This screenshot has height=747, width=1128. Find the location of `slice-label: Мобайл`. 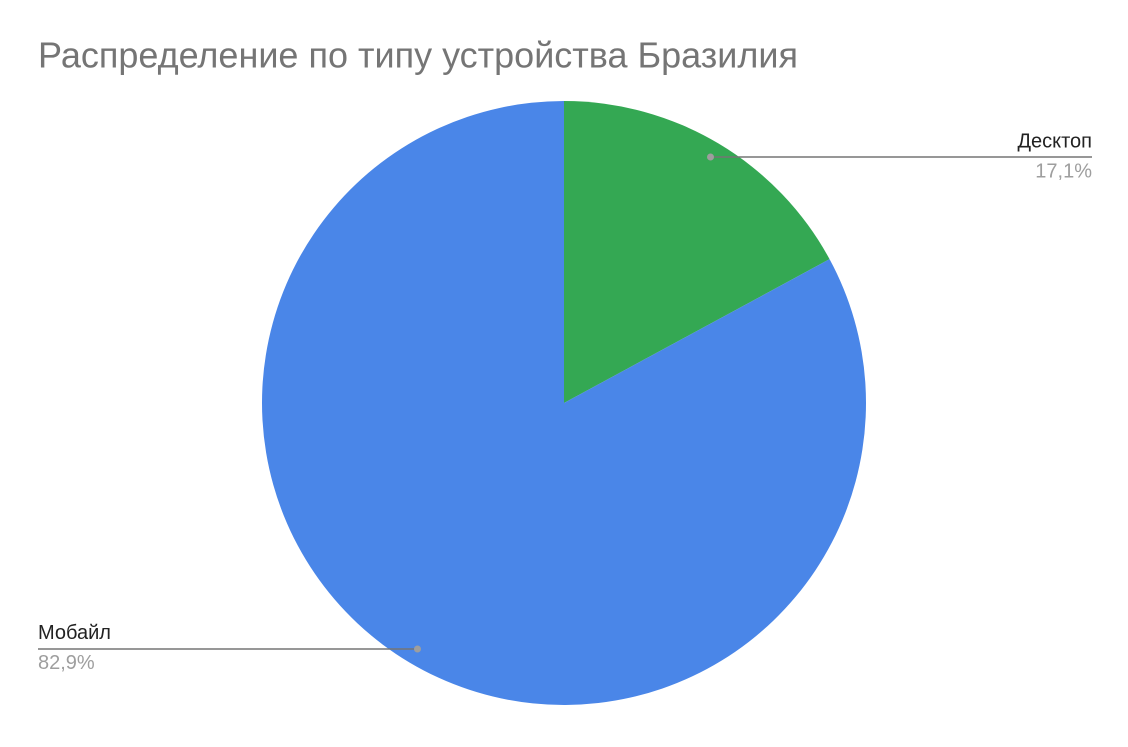

slice-label: Мобайл is located at coordinates (74, 633).